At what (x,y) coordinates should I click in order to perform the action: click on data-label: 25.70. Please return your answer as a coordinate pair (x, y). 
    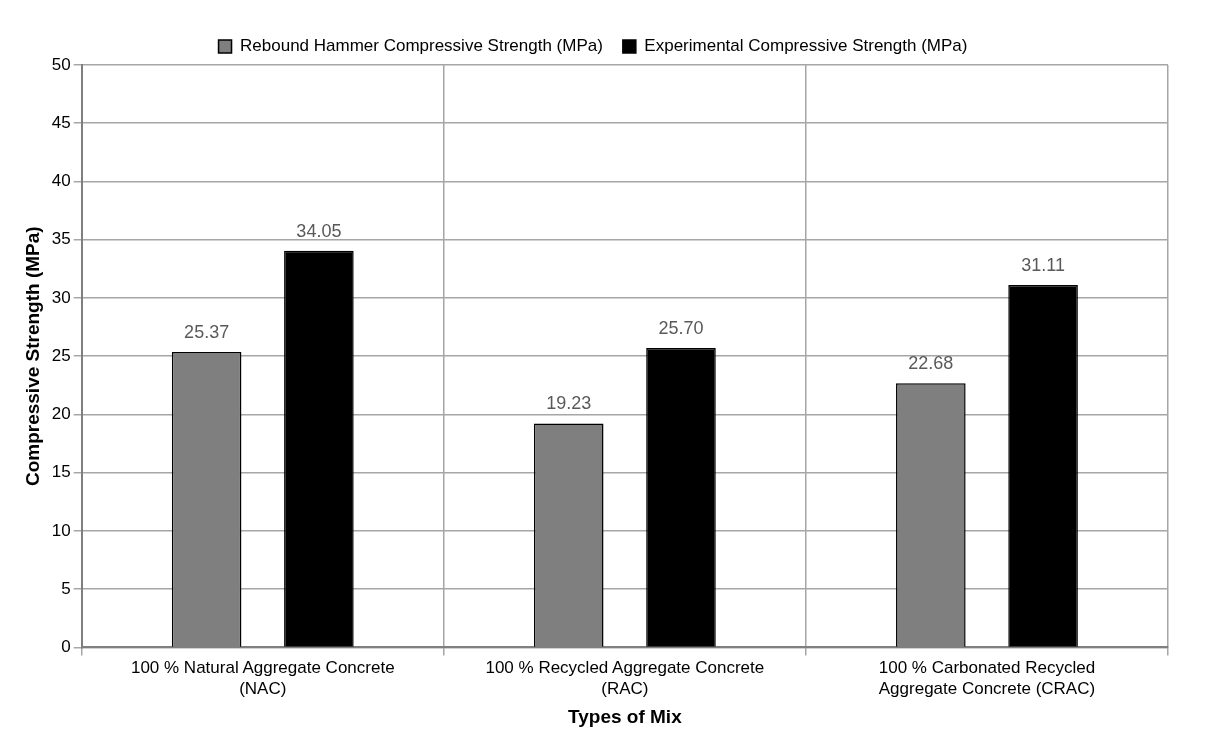
    Looking at the image, I should click on (681, 328).